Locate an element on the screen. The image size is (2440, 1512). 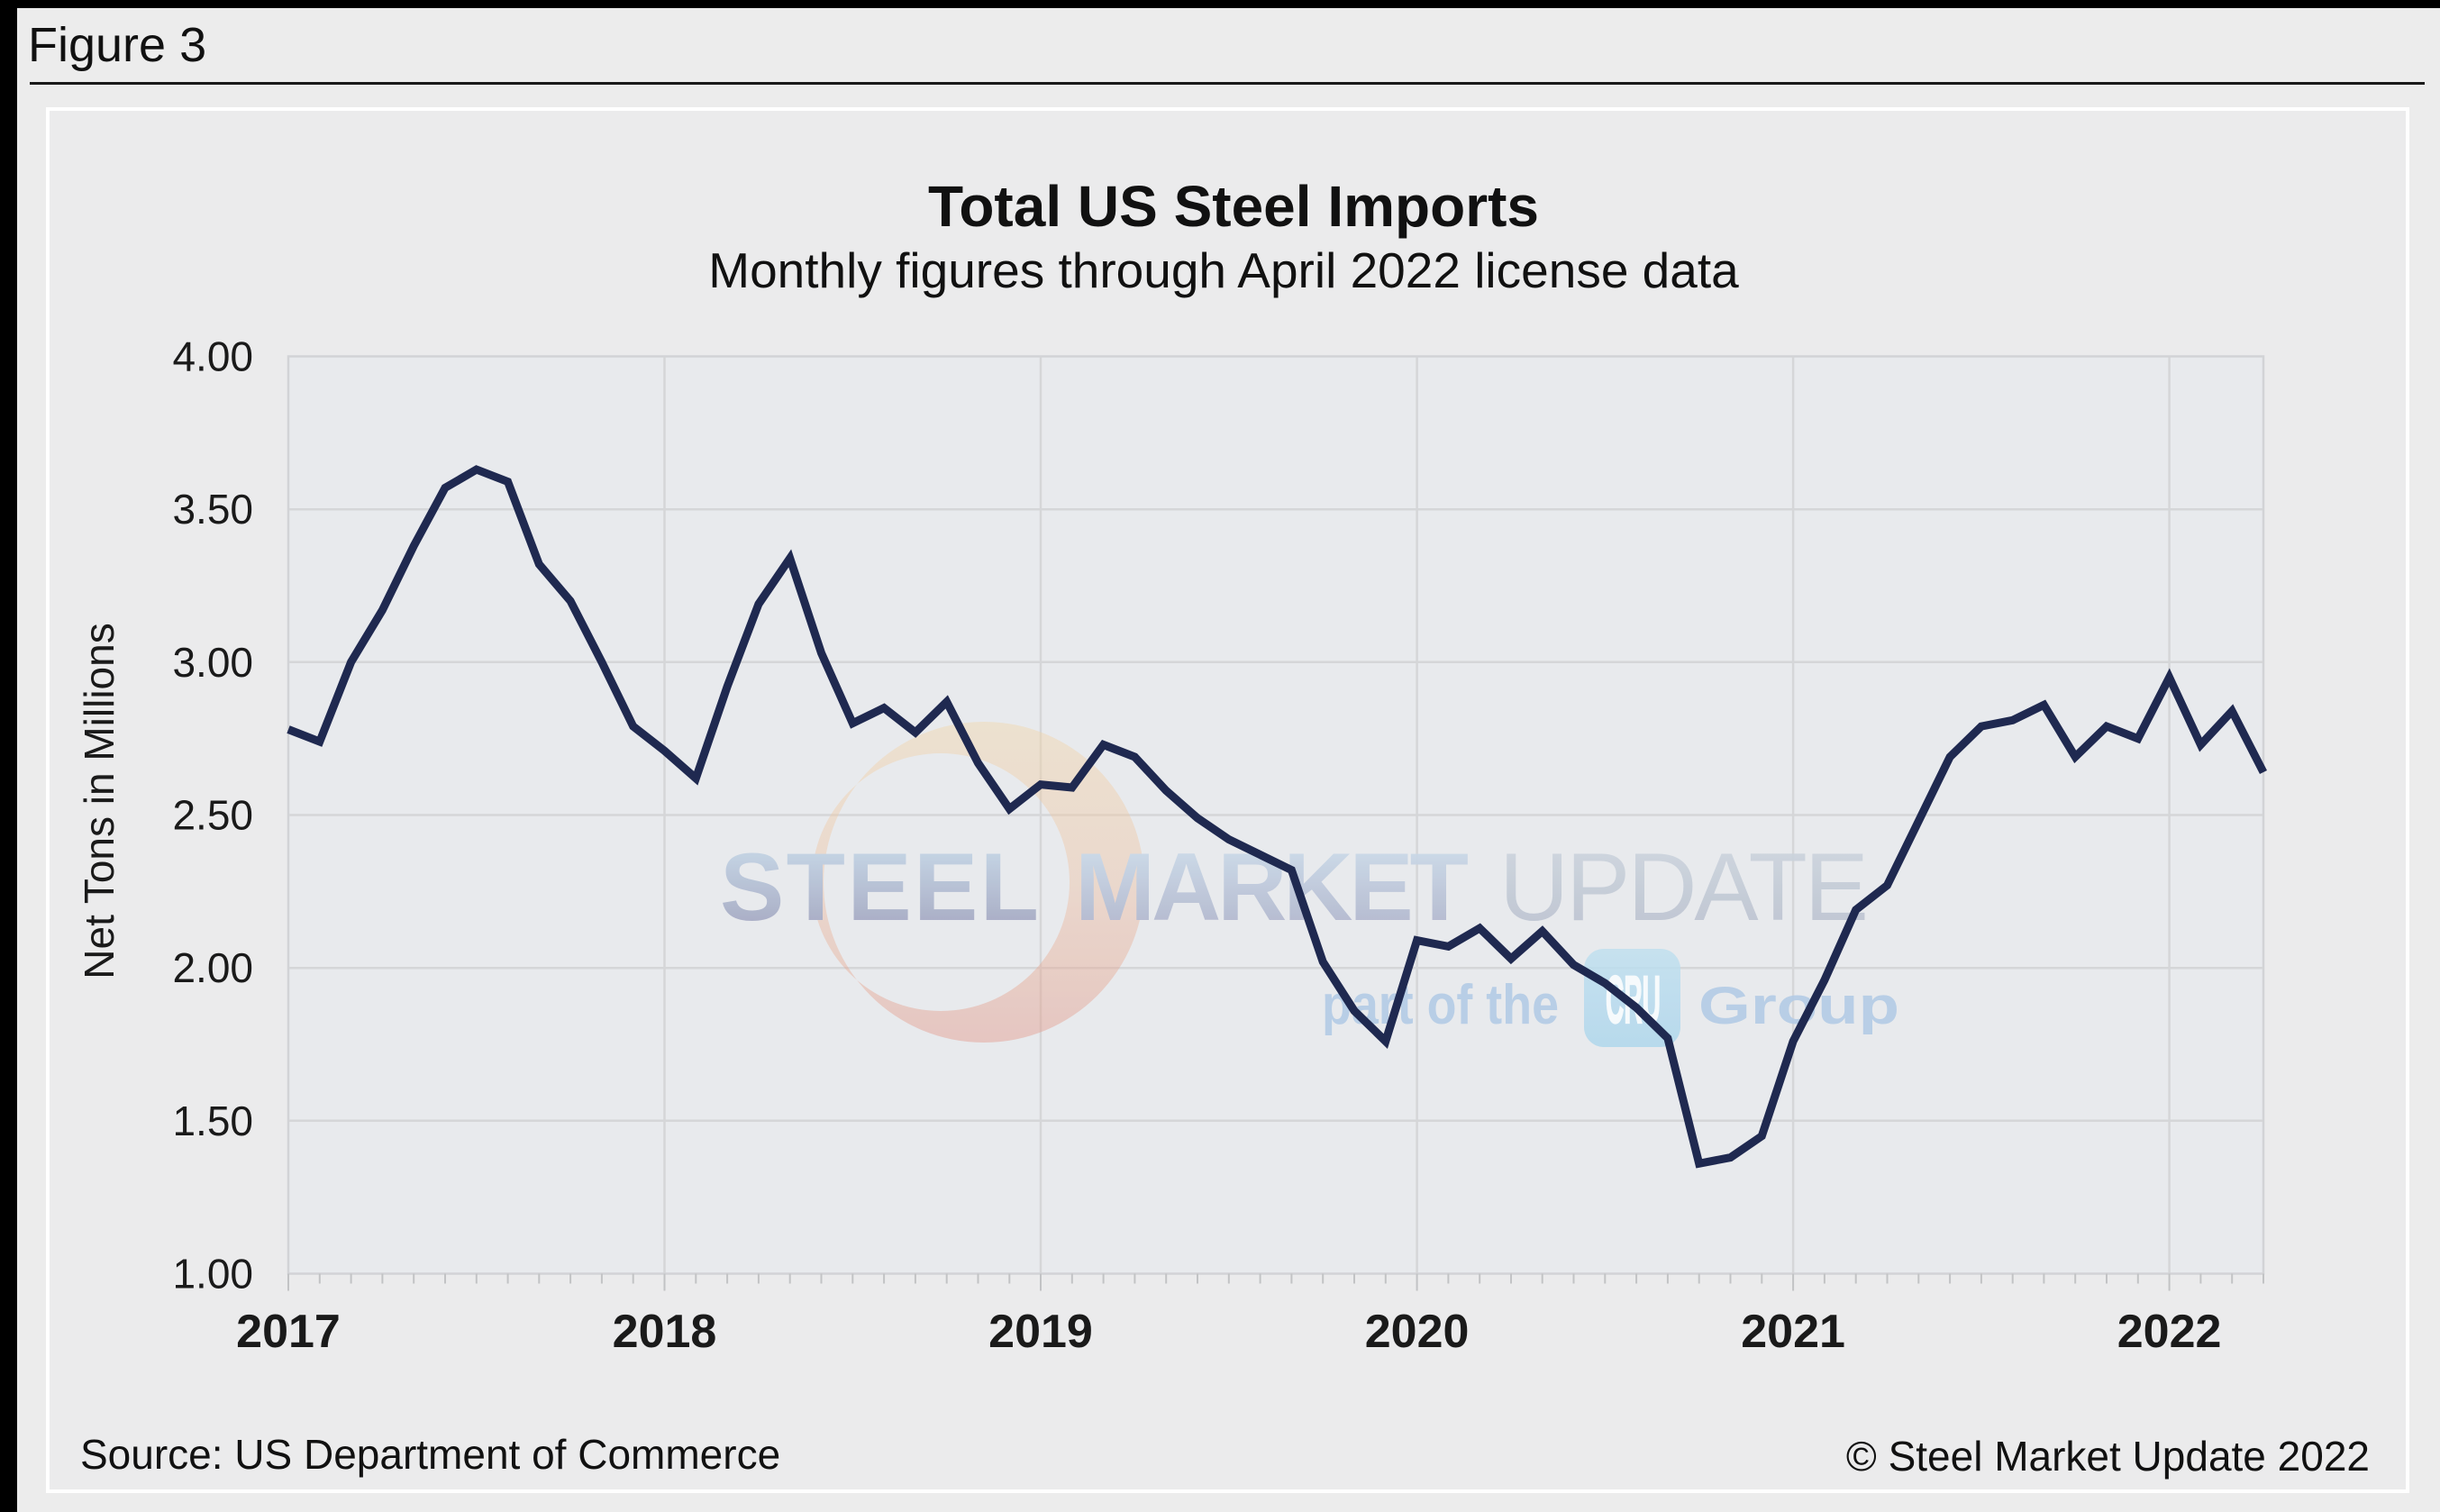
svg-text:Source: US Department of Comme: Source: US Department of Commerce is located at coordinates (430, 1454).